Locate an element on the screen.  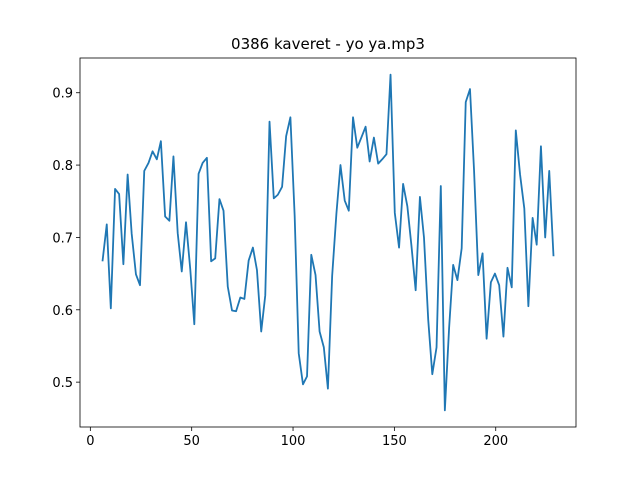
y-tick-label: 0.8 is located at coordinates (62, 166).